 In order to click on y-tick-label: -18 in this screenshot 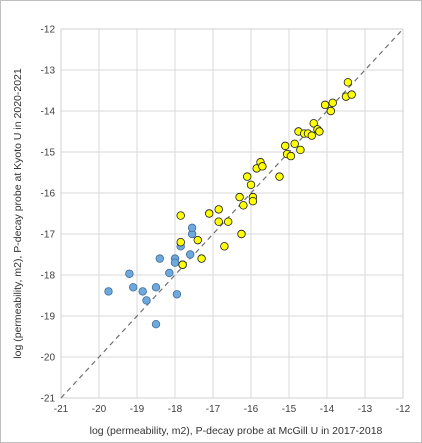, I will do `click(48, 276)`.